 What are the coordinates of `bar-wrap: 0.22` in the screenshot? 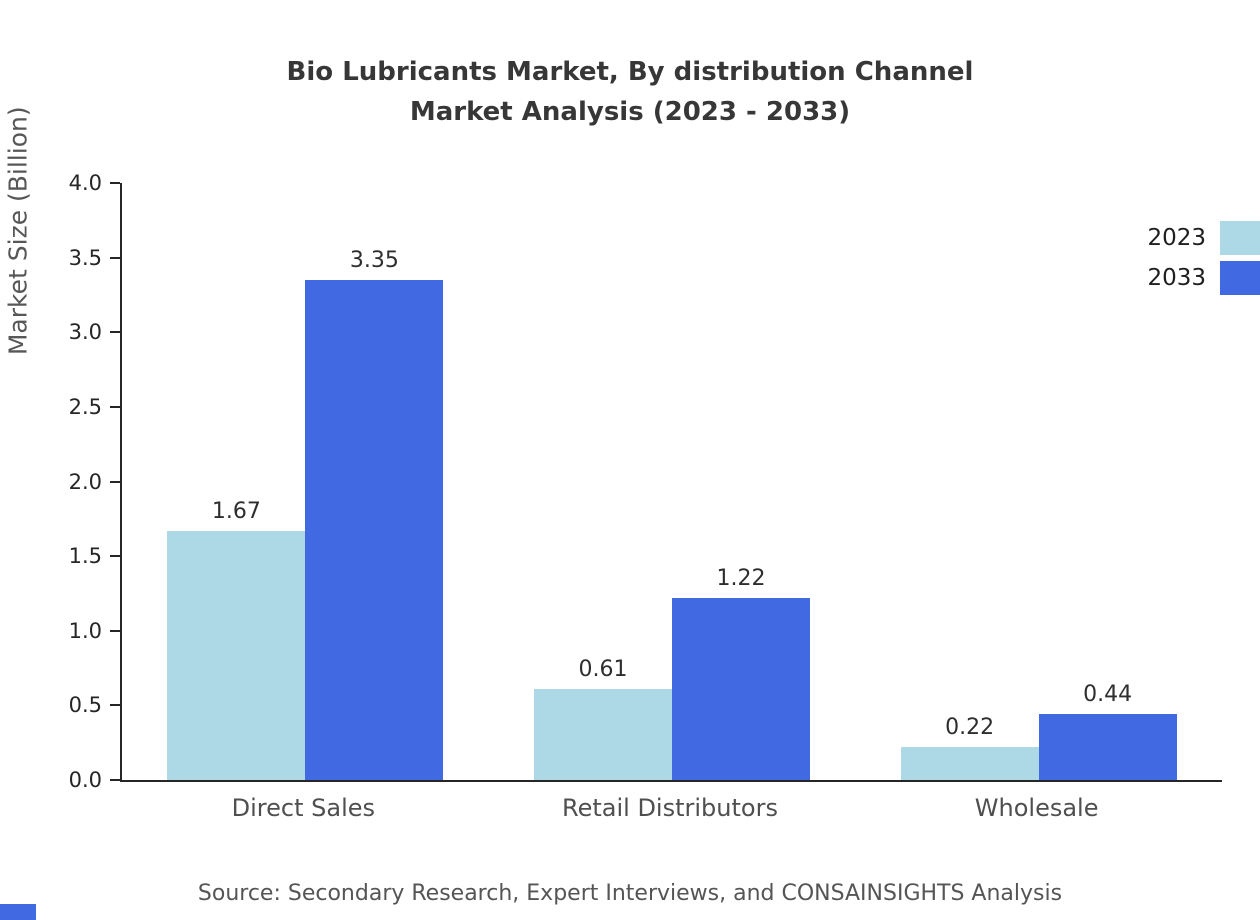 It's located at (969, 481).